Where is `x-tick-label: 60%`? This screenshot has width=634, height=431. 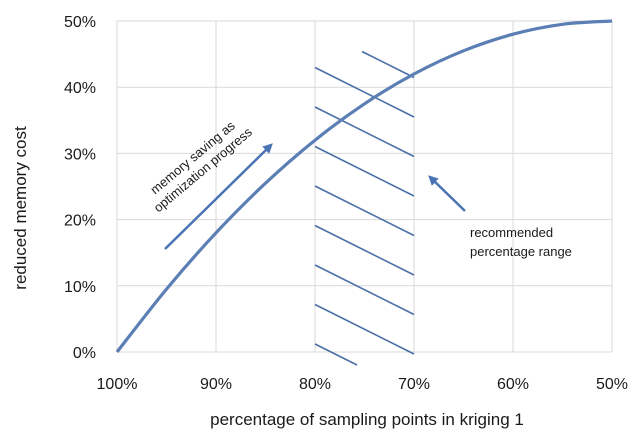
x-tick-label: 60% is located at coordinates (513, 384).